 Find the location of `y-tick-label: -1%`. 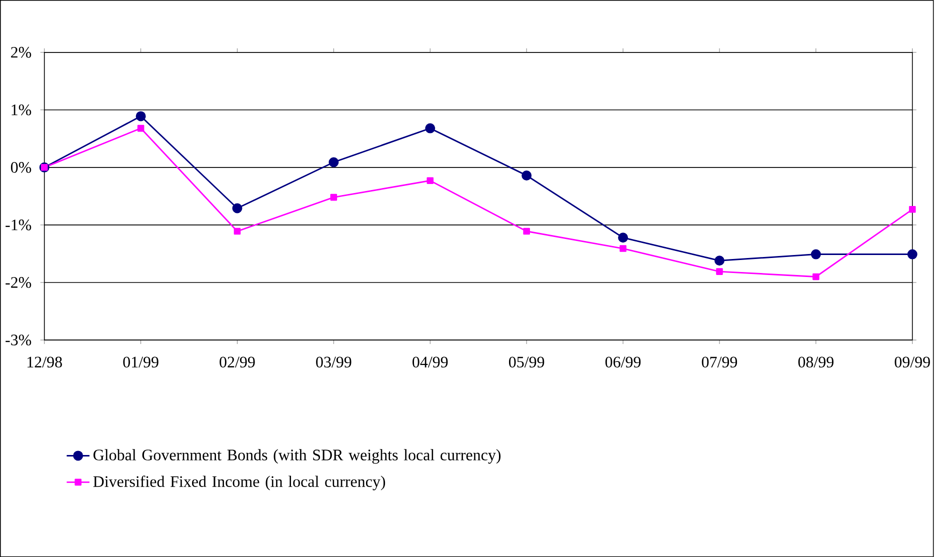

y-tick-label: -1% is located at coordinates (19, 224).